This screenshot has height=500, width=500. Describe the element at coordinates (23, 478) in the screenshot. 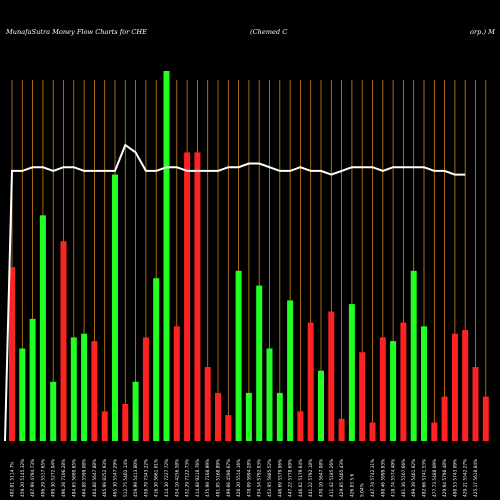

I see `x-tick-label: 459.20 5145.32%` at that location.